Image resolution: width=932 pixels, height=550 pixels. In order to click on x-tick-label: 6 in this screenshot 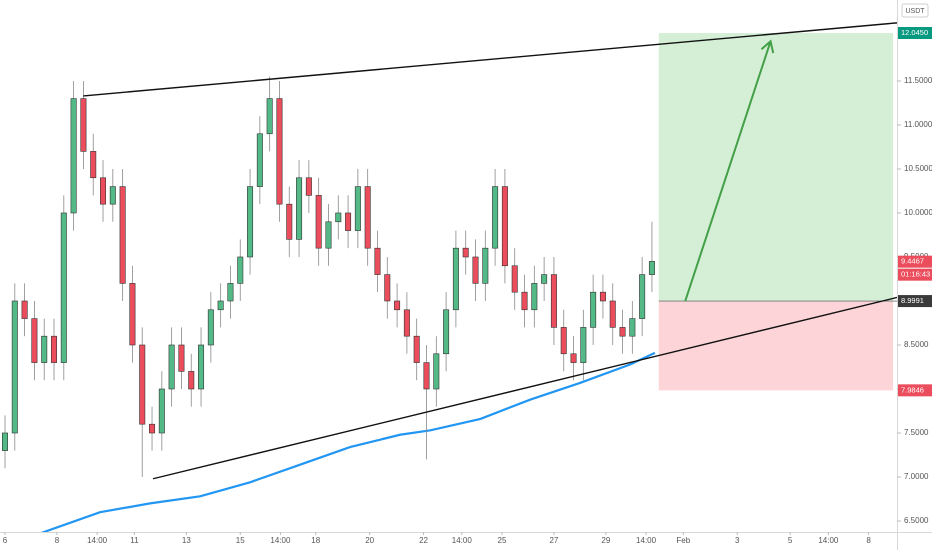, I will do `click(5, 540)`.